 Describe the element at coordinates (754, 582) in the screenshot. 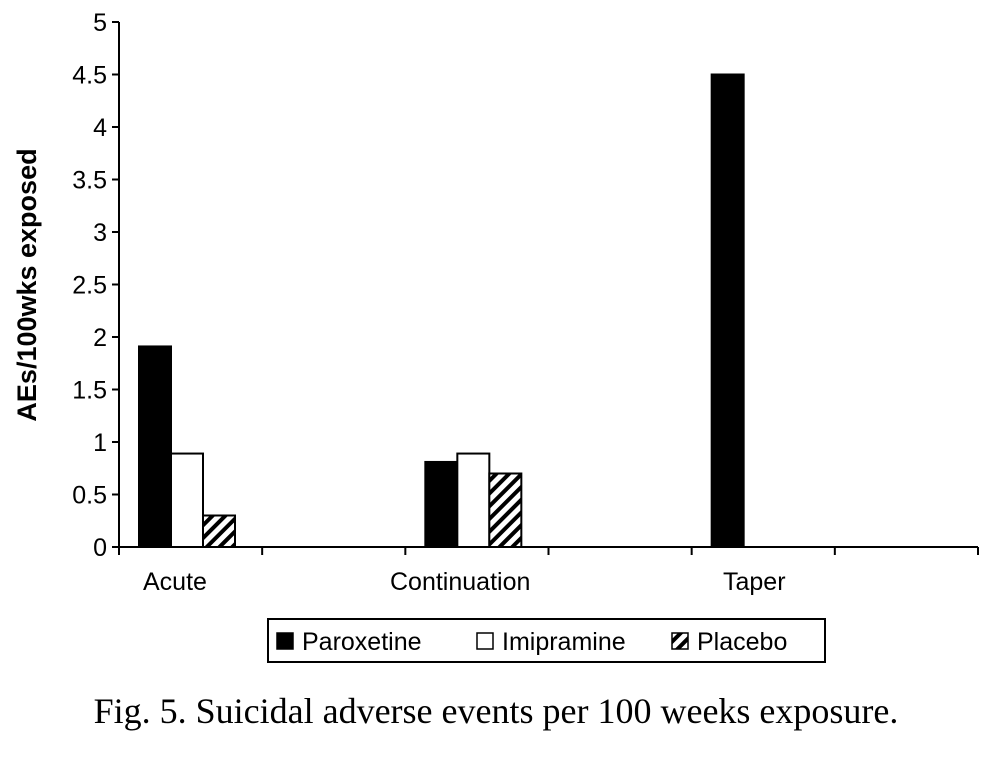

I see `x-tick-label: Taper` at that location.